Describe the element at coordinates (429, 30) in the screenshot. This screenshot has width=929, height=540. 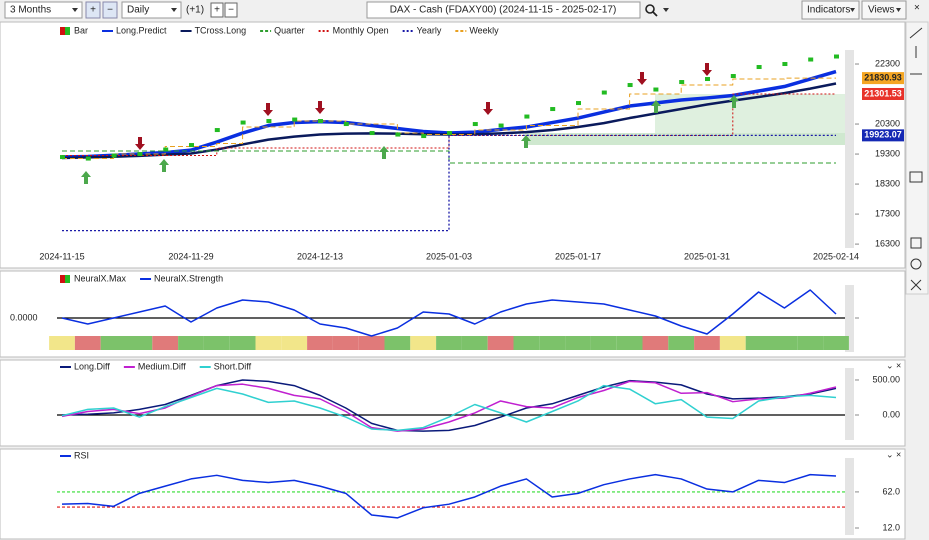
I see `legend-label: Yearly` at that location.